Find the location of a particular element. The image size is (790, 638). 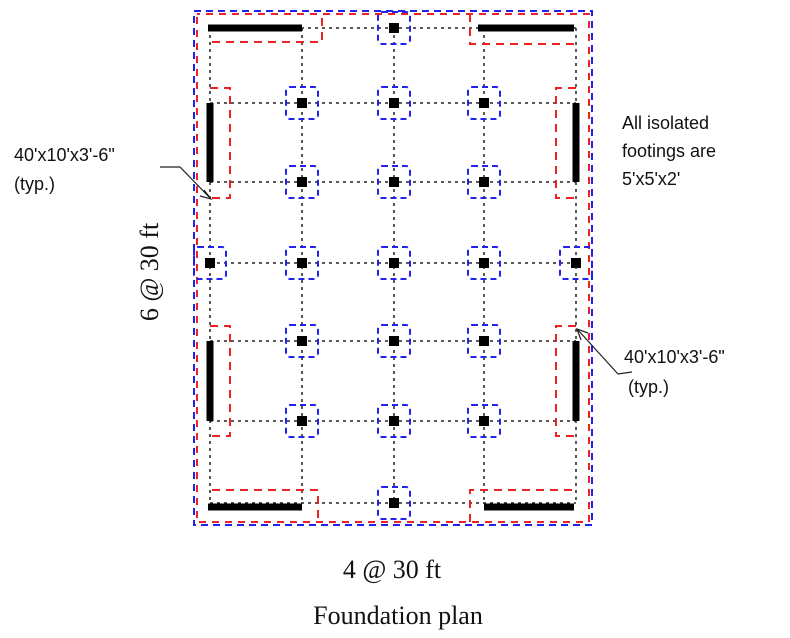

callout-left-arrowhead is located at coordinates (206, 195).